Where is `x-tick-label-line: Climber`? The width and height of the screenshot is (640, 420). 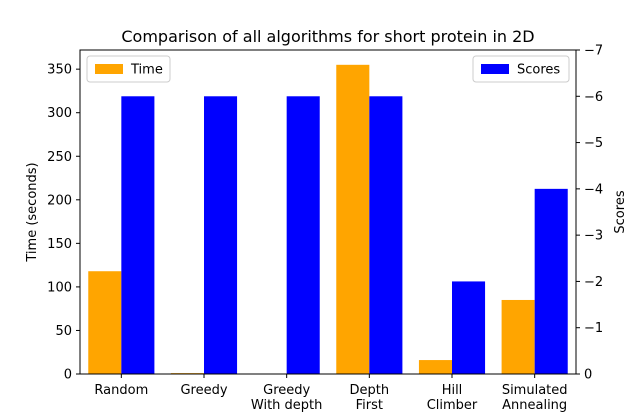
x-tick-label-line: Climber is located at coordinates (452, 405).